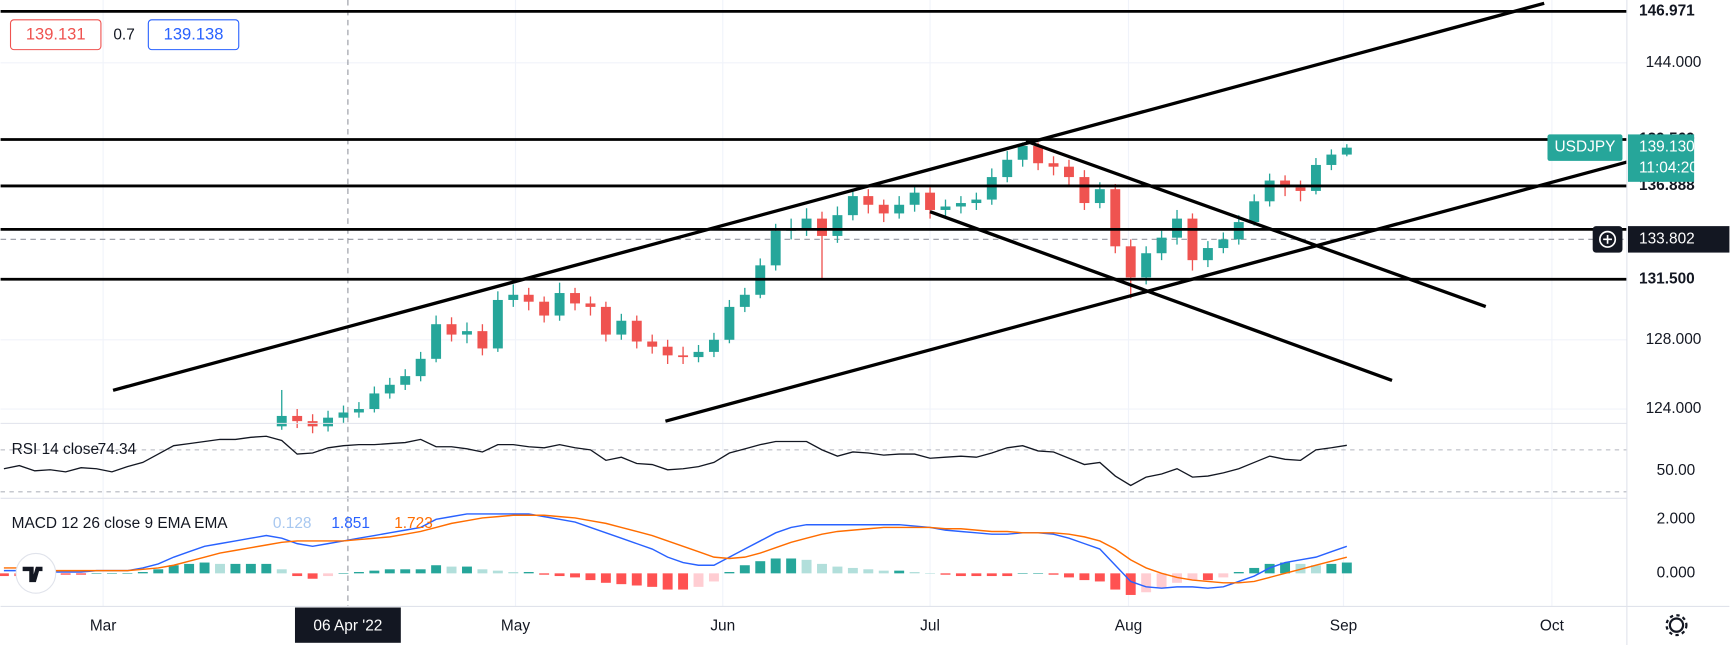  What do you see at coordinates (1585, 147) in the screenshot?
I see `symbol-name: USDJPY` at bounding box center [1585, 147].